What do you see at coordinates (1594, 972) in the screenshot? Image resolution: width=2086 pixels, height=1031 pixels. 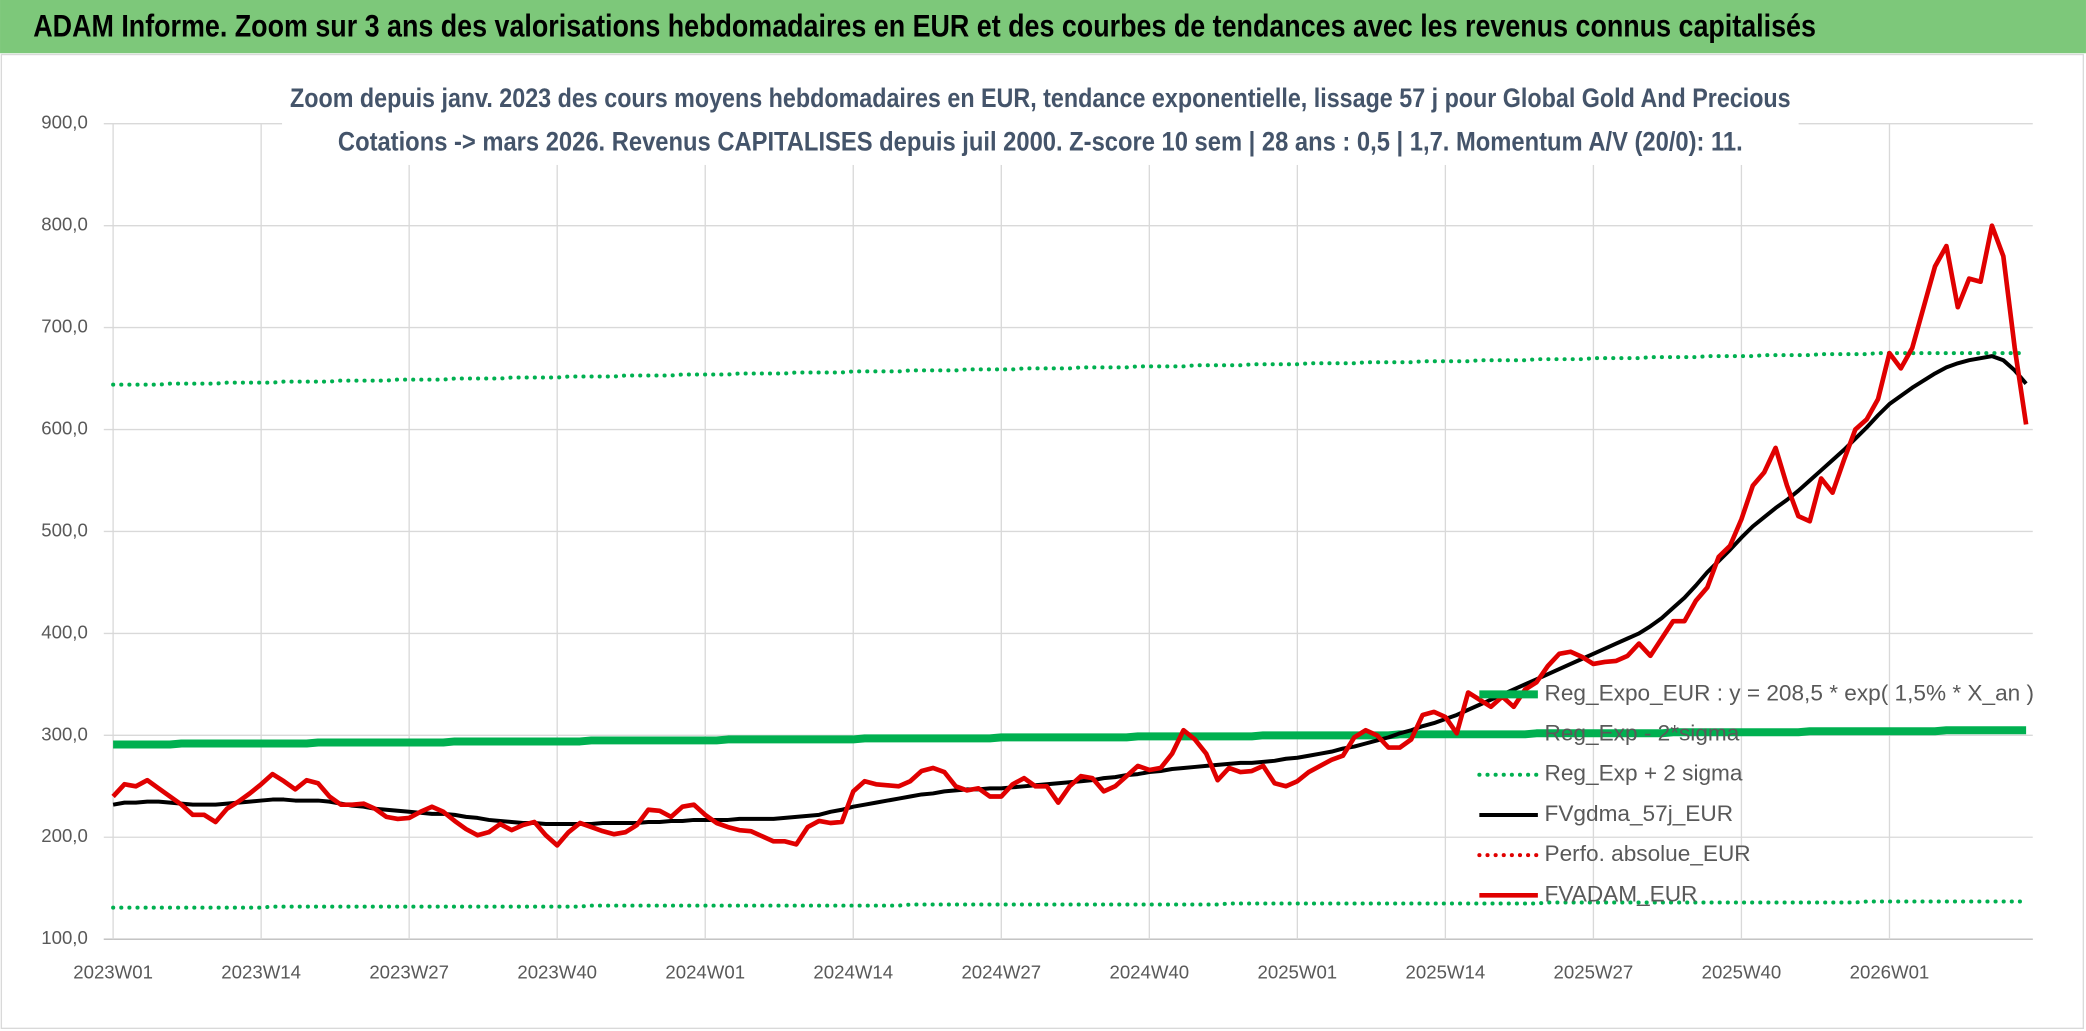 I see `x-tick-label: 2025W27` at bounding box center [1594, 972].